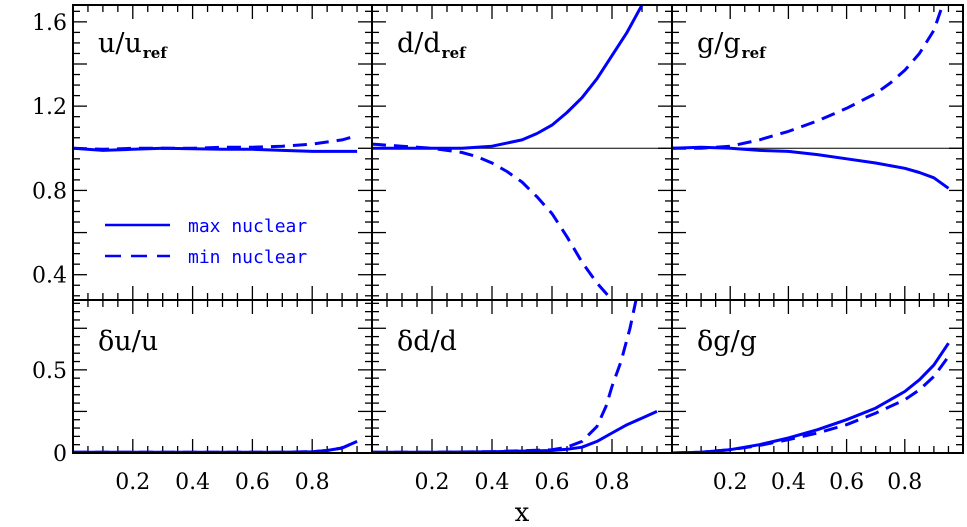 This screenshot has width=967, height=527. What do you see at coordinates (60, 454) in the screenshot?
I see `y-tick-label: 0` at bounding box center [60, 454].